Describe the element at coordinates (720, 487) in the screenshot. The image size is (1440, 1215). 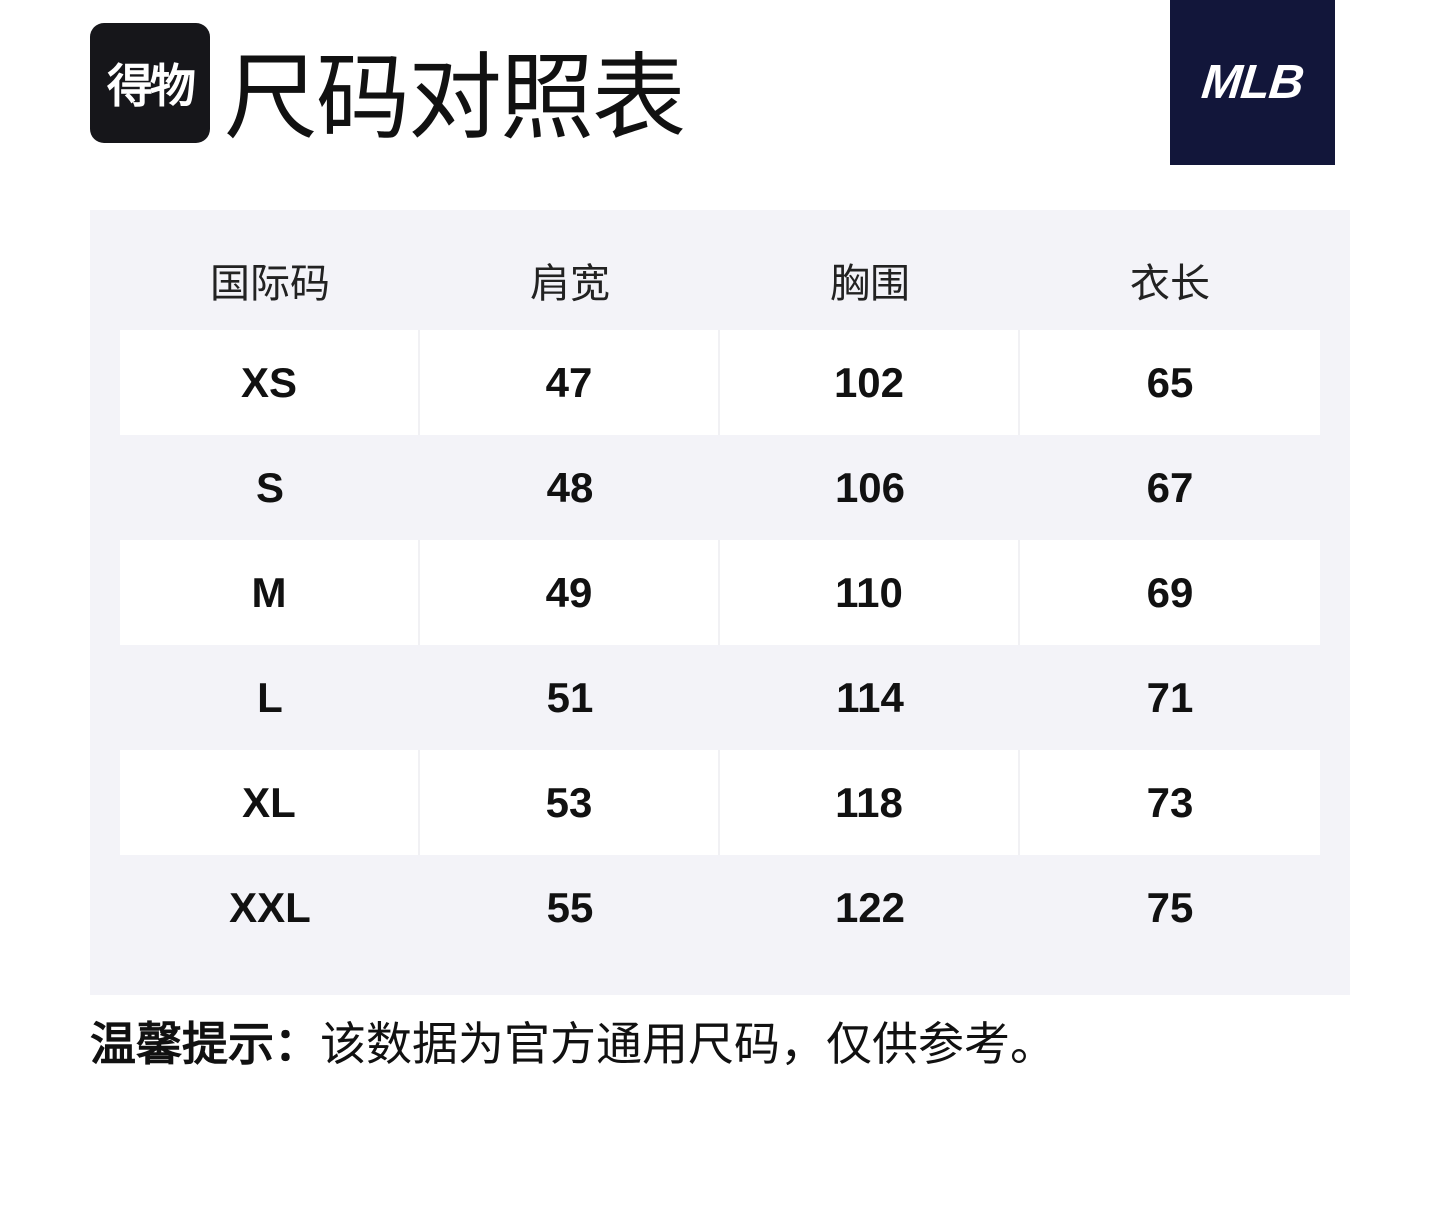
I see `table-row: S 48 106 67` at that location.